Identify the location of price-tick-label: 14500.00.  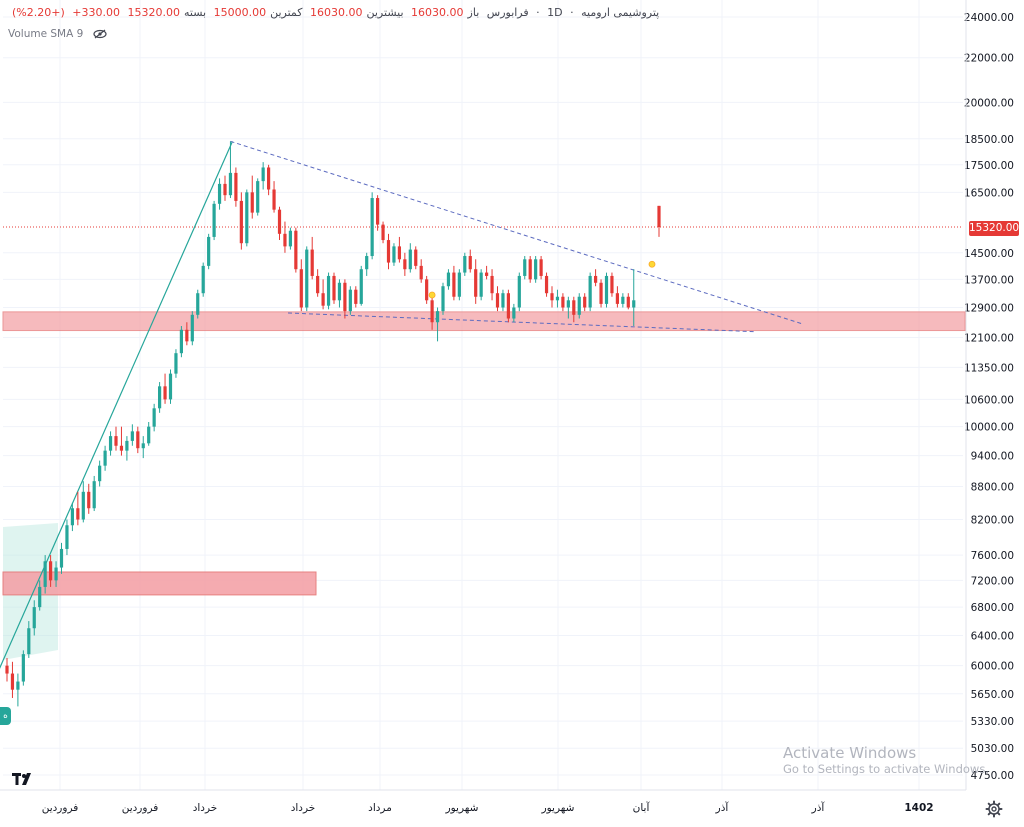
(989, 254).